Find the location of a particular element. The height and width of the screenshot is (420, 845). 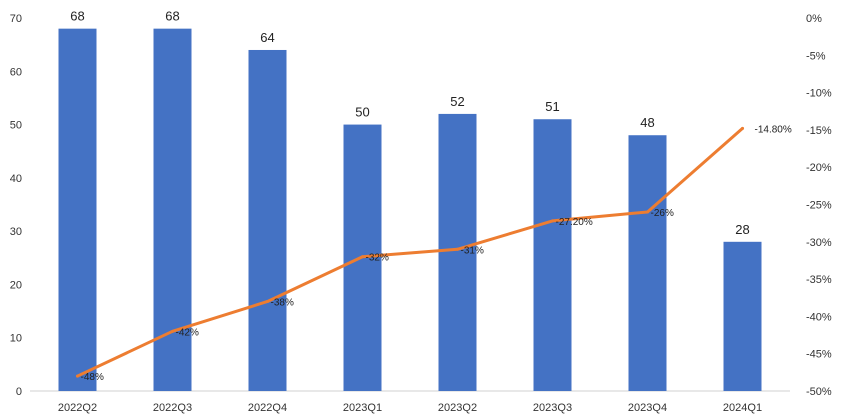

x-axis-tick-label: 2023Q4 is located at coordinates (647, 408).